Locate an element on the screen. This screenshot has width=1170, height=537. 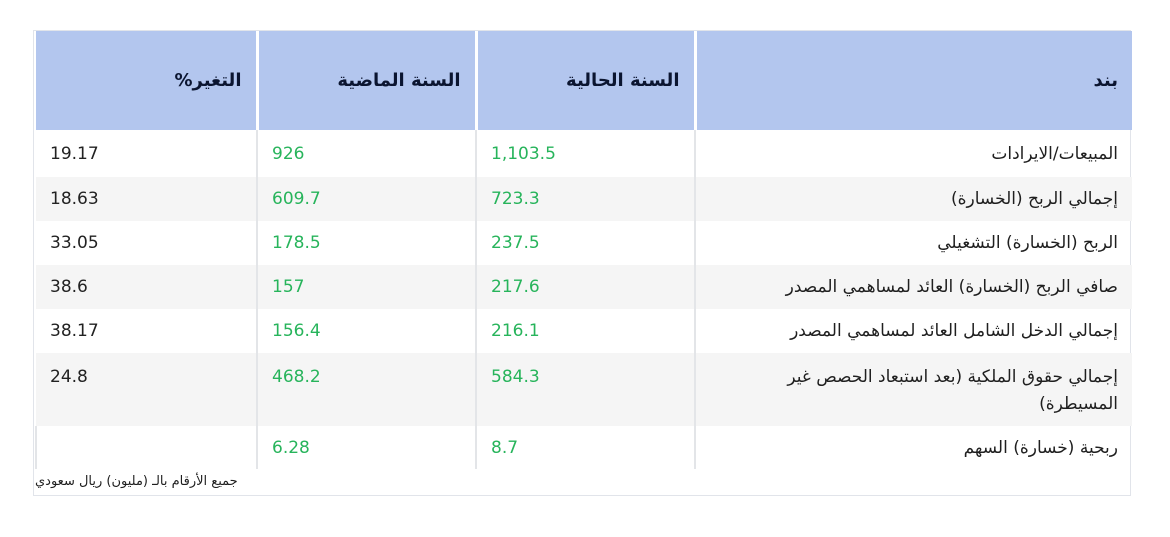
row-previous-value: 926 is located at coordinates (366, 153).